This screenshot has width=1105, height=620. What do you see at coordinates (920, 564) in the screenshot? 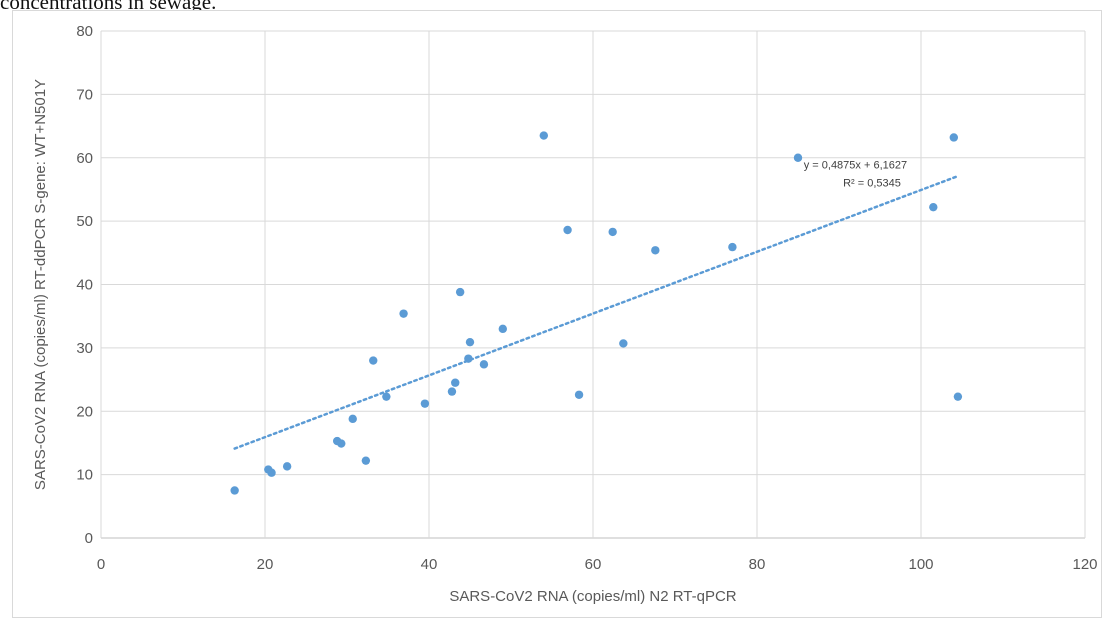
I see `x-tick-label: 100` at bounding box center [920, 564].